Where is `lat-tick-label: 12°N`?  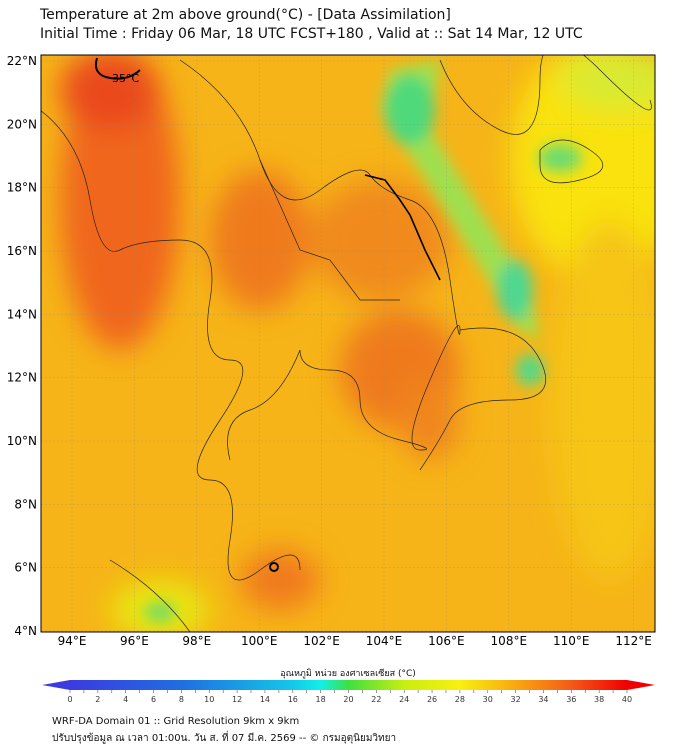 lat-tick-label: 12°N is located at coordinates (22, 378).